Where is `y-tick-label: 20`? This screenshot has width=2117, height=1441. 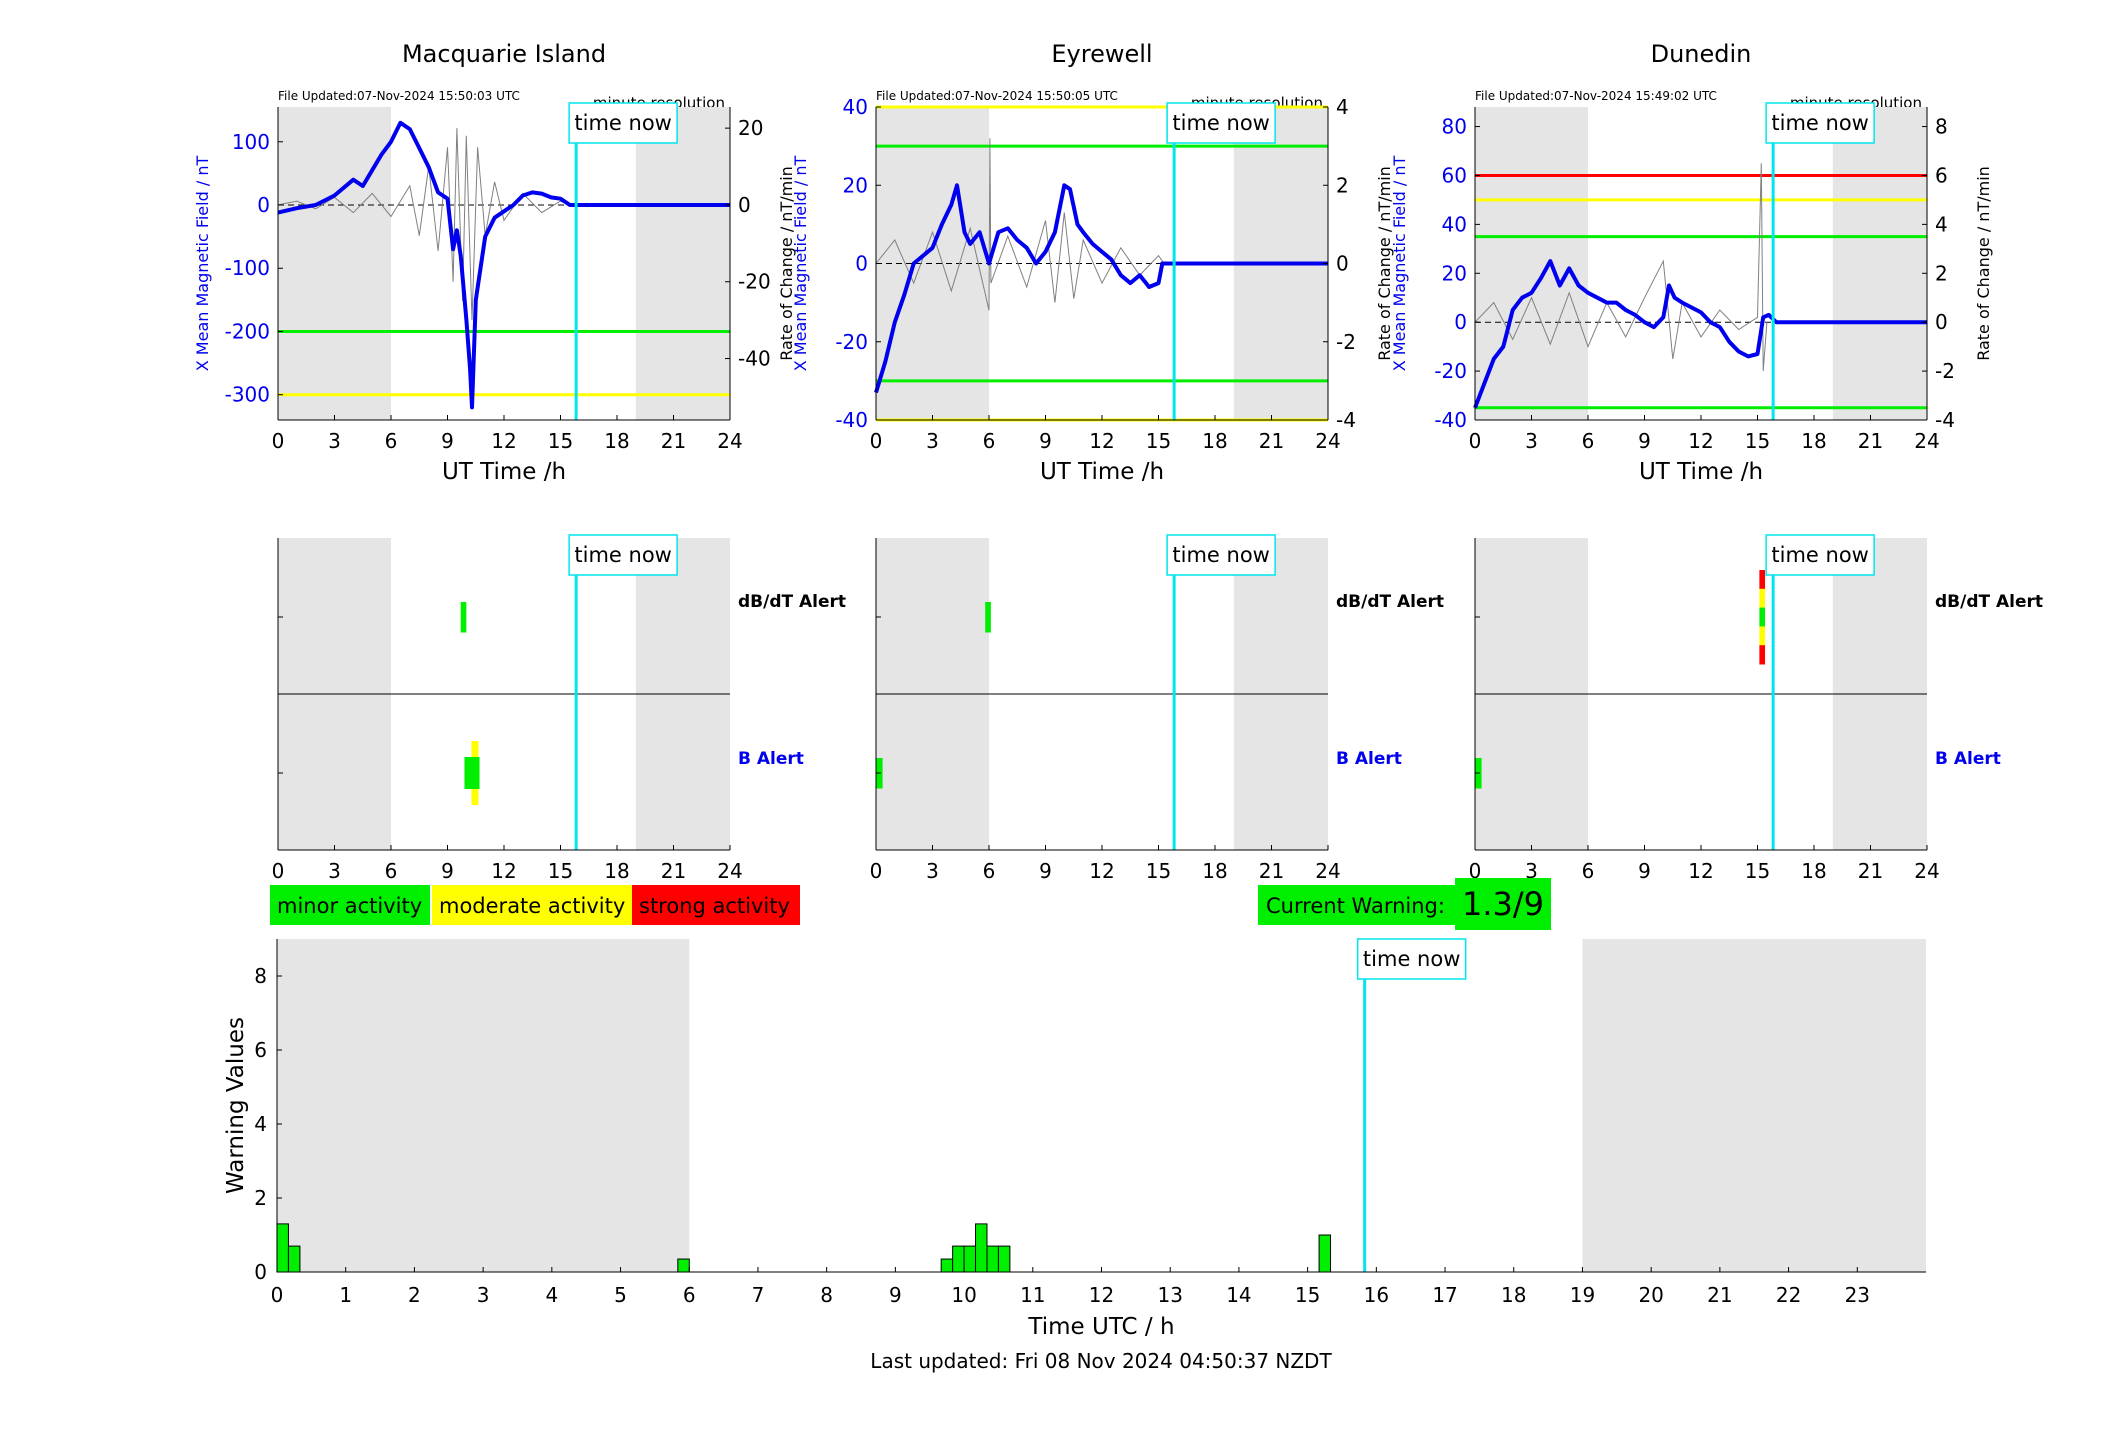
y-tick-label: 20 is located at coordinates (855, 185).